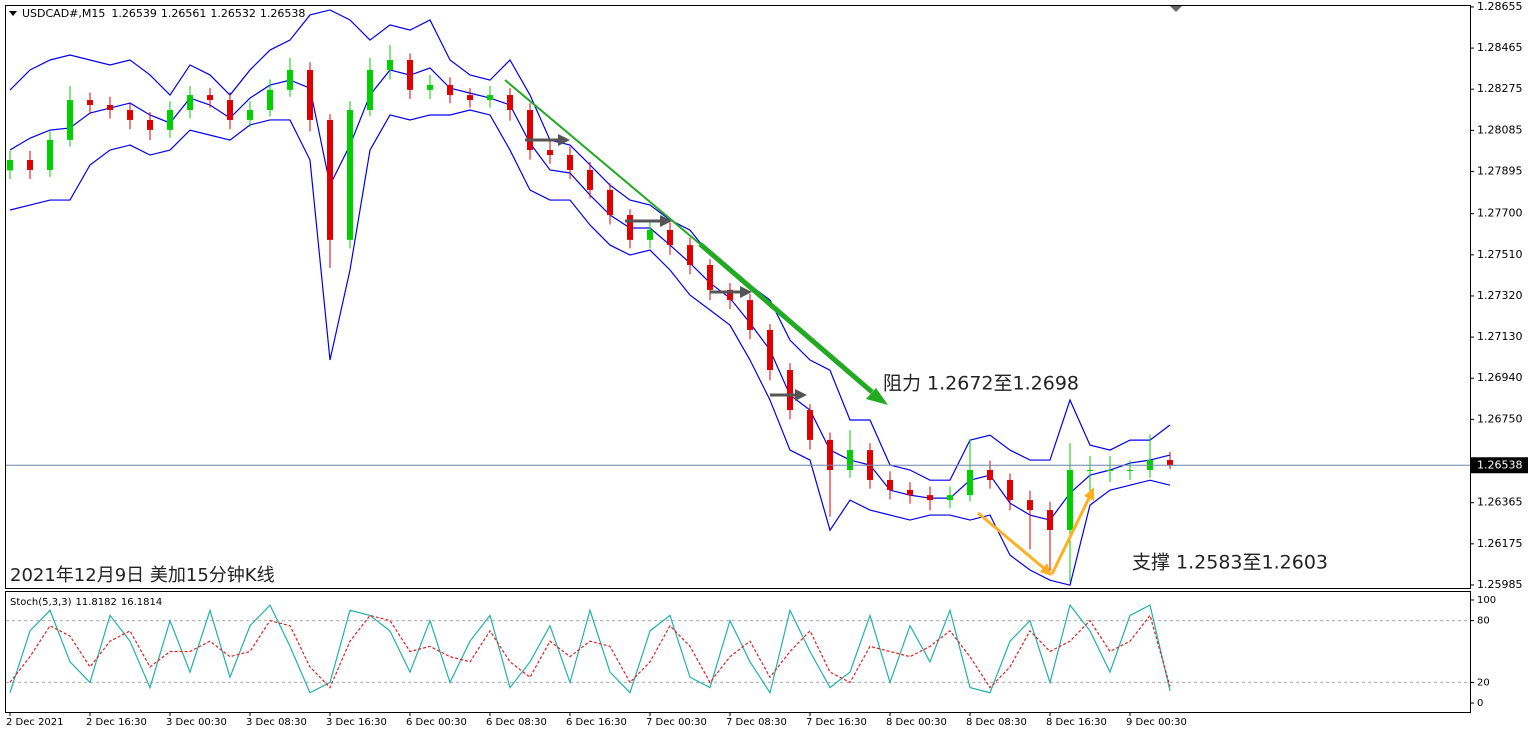  What do you see at coordinates (1483, 682) in the screenshot?
I see `y-tick-label: 20` at bounding box center [1483, 682].